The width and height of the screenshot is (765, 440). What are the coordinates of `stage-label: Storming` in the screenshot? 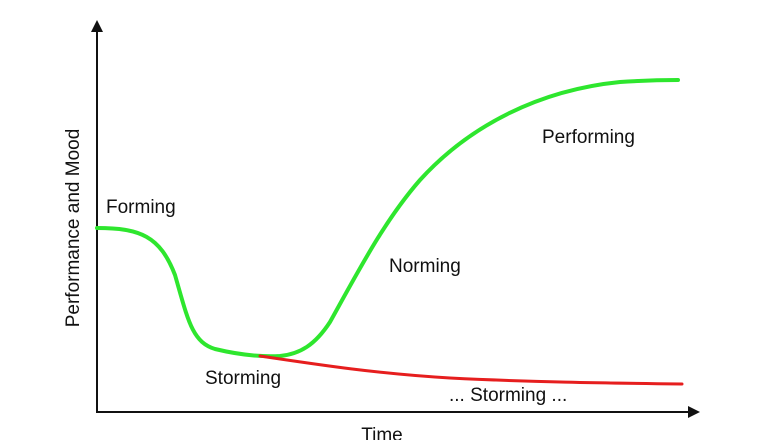 It's located at (243, 378).